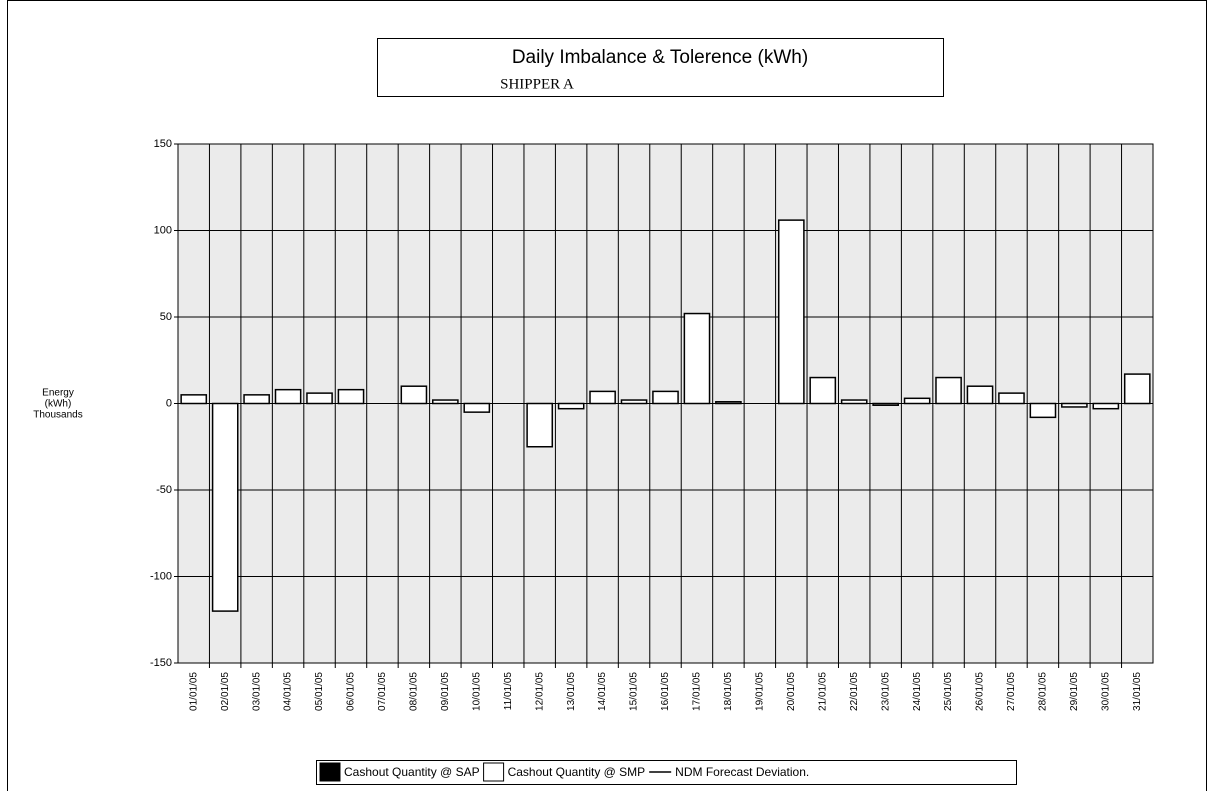  Describe the element at coordinates (508, 691) in the screenshot. I see `x-tick-label: 11/01/05` at that location.